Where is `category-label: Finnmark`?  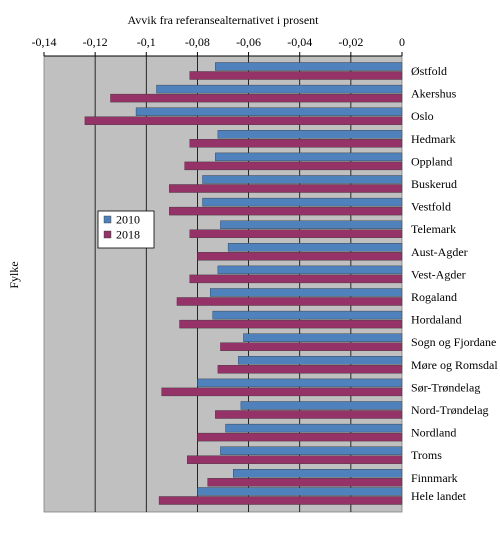
category-label: Finnmark is located at coordinates (434, 478).